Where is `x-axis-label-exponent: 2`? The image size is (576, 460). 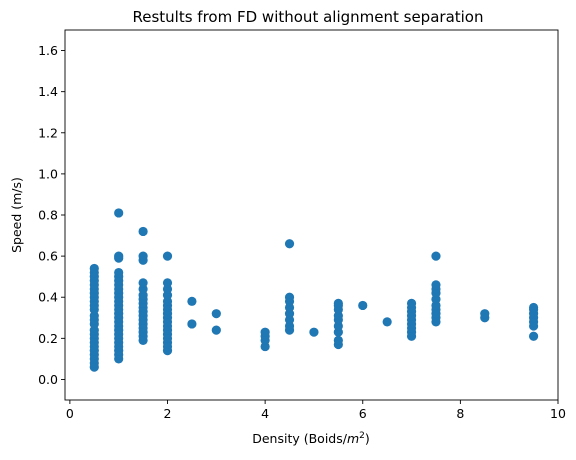
x-axis-label-exponent: 2 is located at coordinates (362, 436).